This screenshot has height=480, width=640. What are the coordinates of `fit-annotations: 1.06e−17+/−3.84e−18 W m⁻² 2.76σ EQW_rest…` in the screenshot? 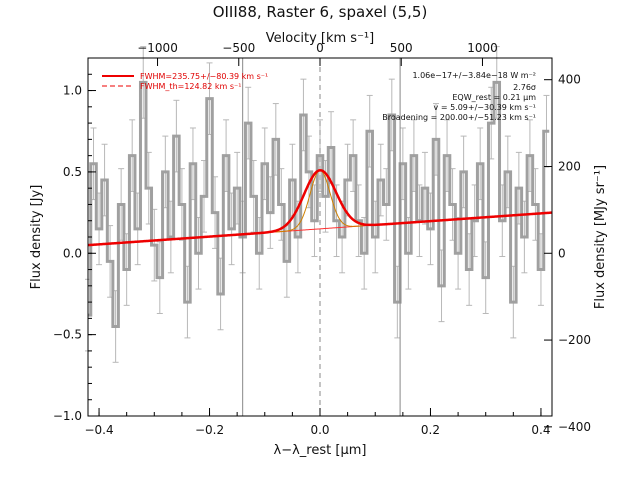 It's located at (459, 96).